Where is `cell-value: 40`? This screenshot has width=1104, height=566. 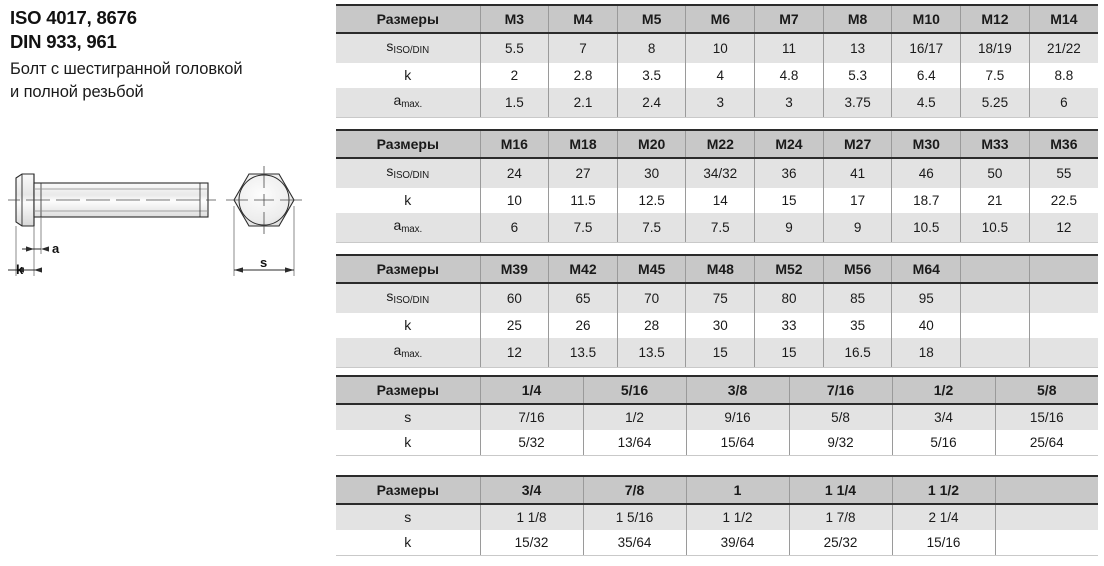 cell-value: 40 is located at coordinates (926, 326).